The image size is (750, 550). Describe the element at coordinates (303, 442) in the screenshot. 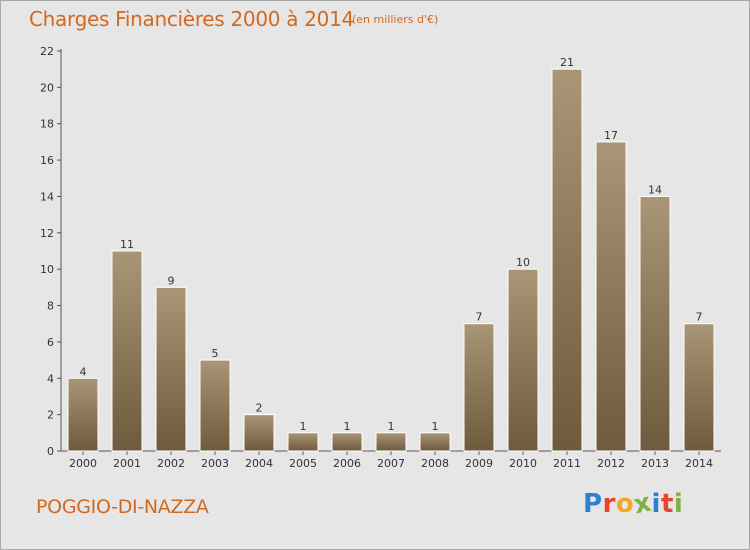

I see `bar-2005` at that location.